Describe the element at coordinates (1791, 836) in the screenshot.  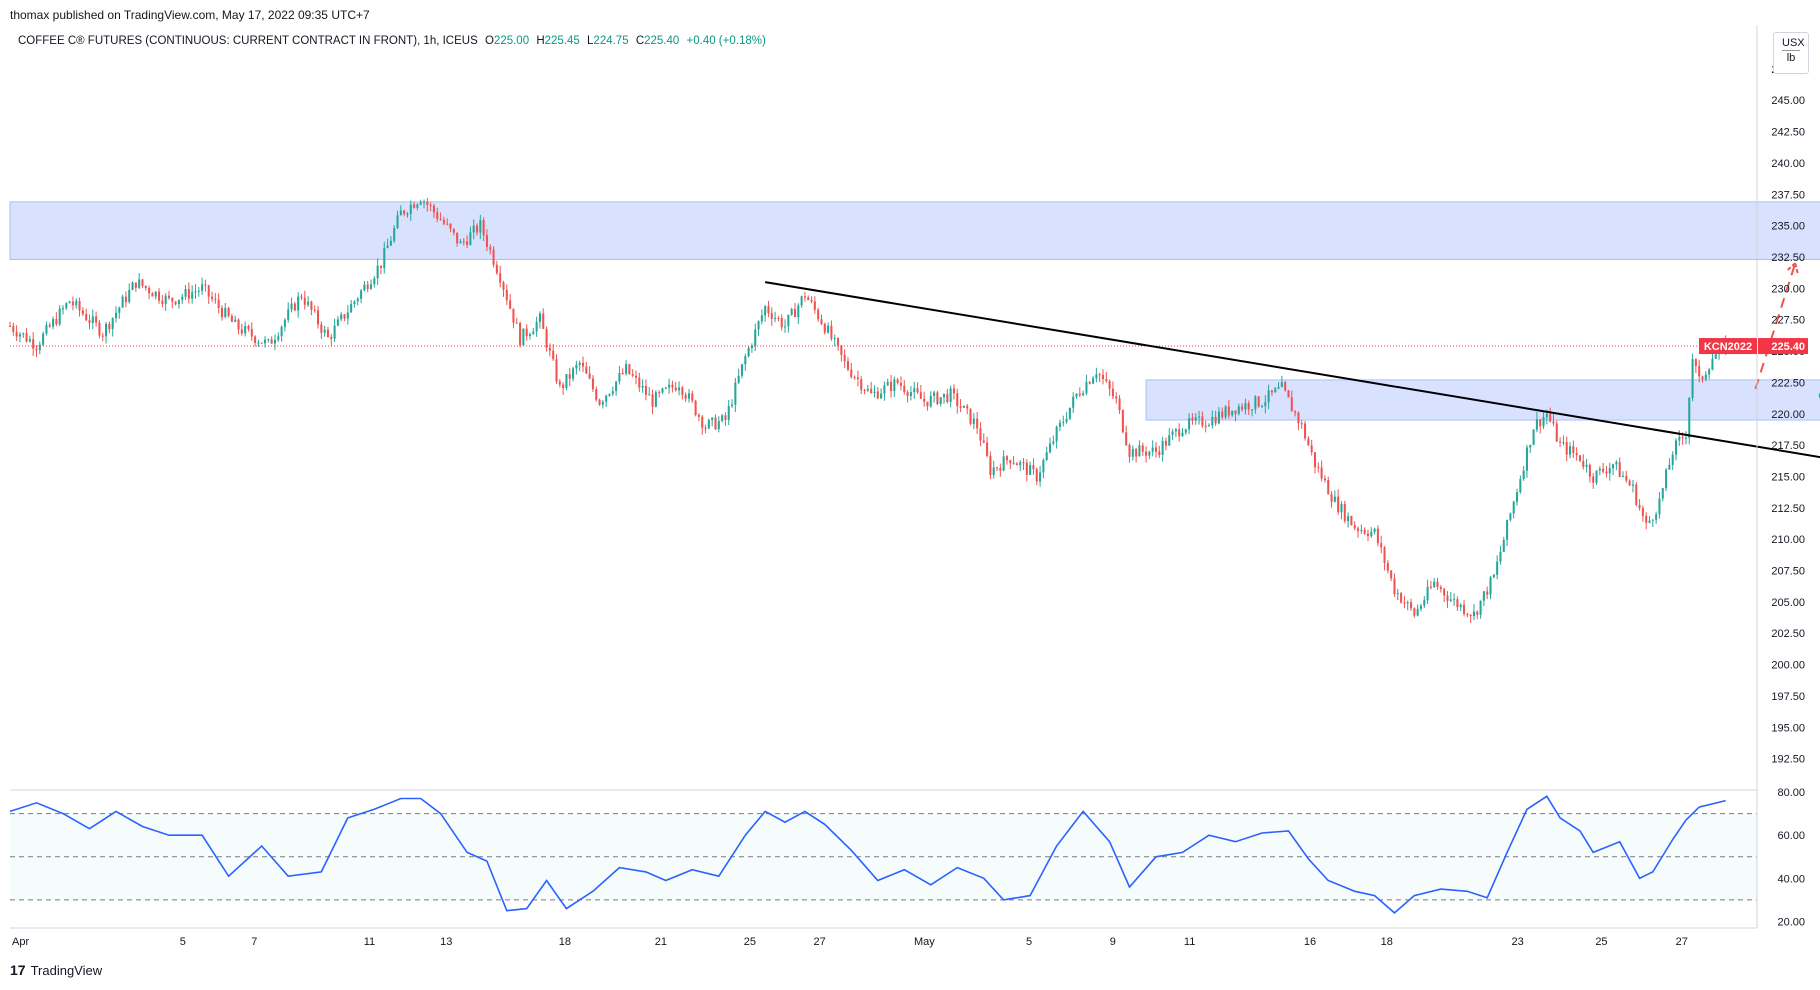
I see `rsi-tick-label: 60.00` at that location.